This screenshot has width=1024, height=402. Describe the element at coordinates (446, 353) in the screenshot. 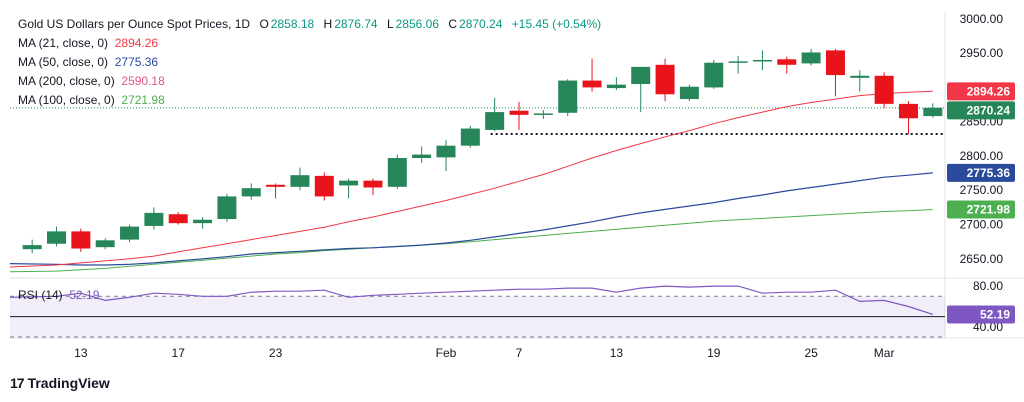

I see `time-tick-label: Feb` at that location.